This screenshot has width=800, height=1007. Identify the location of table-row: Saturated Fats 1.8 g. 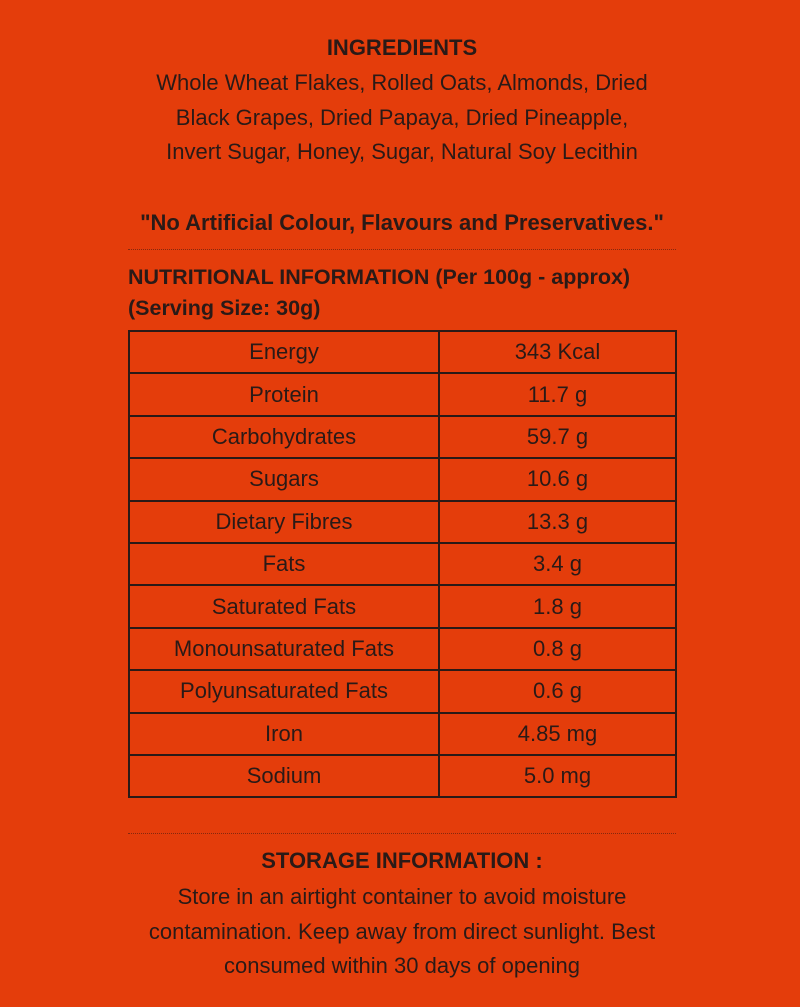
(402, 606).